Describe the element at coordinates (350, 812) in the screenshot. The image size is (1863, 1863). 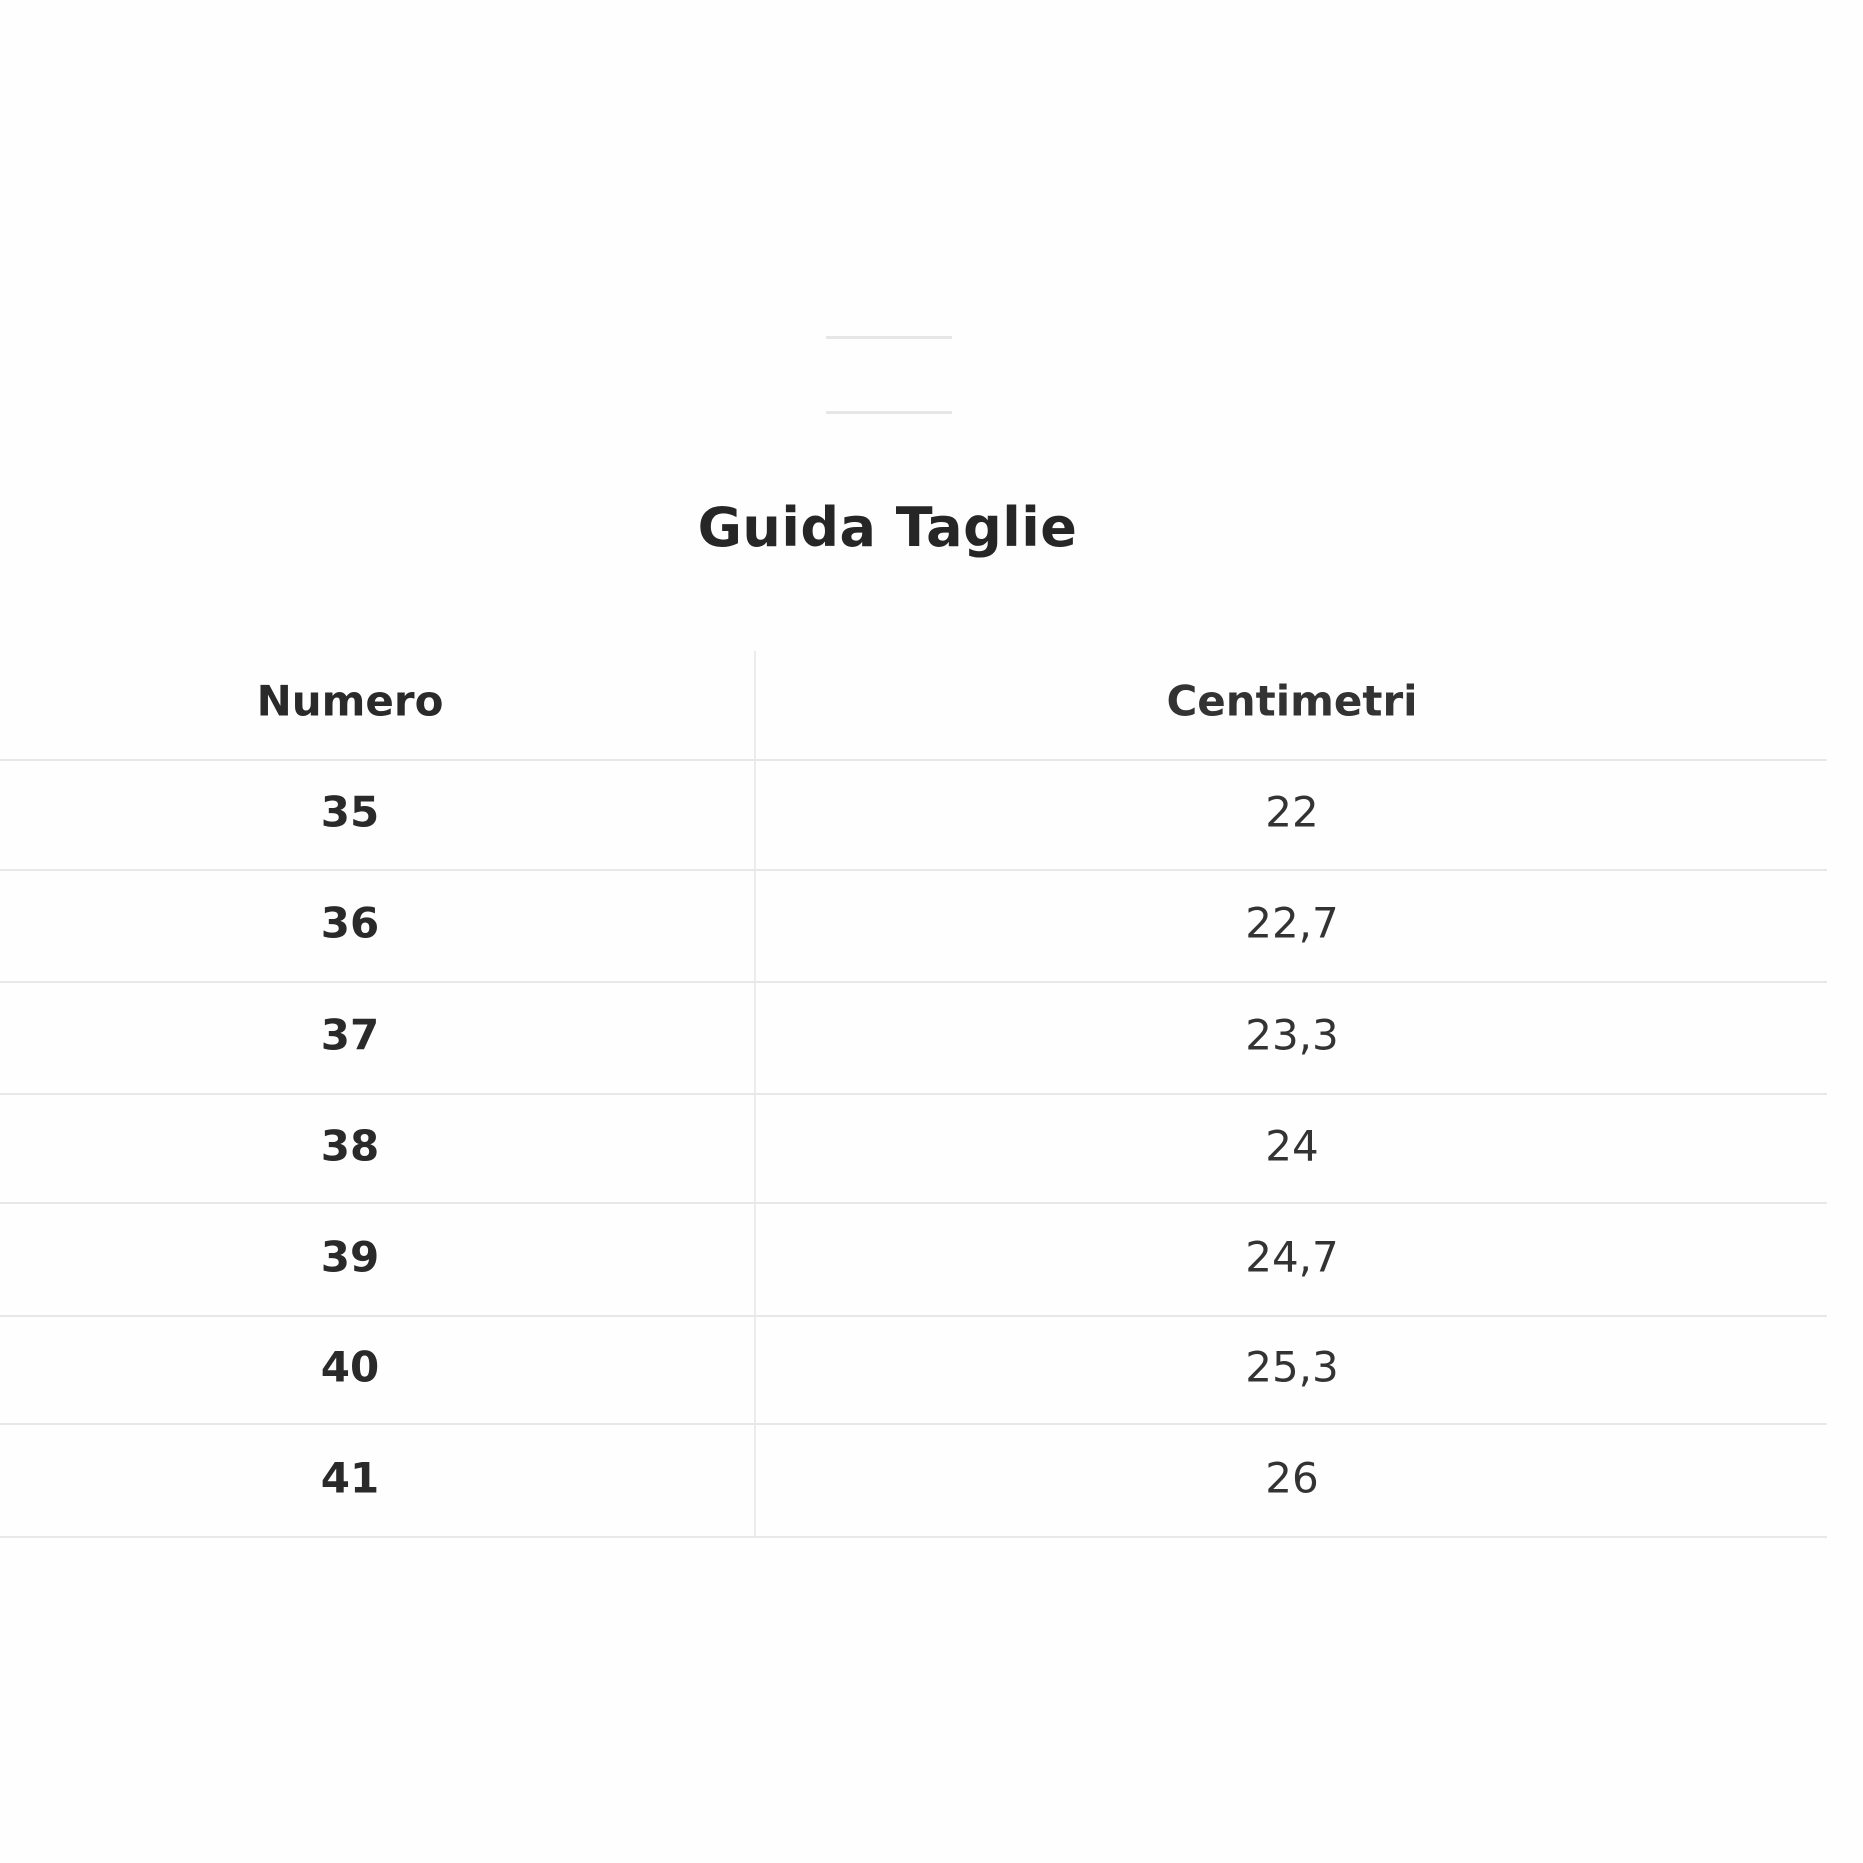
I see `size-number-cell: 35` at that location.